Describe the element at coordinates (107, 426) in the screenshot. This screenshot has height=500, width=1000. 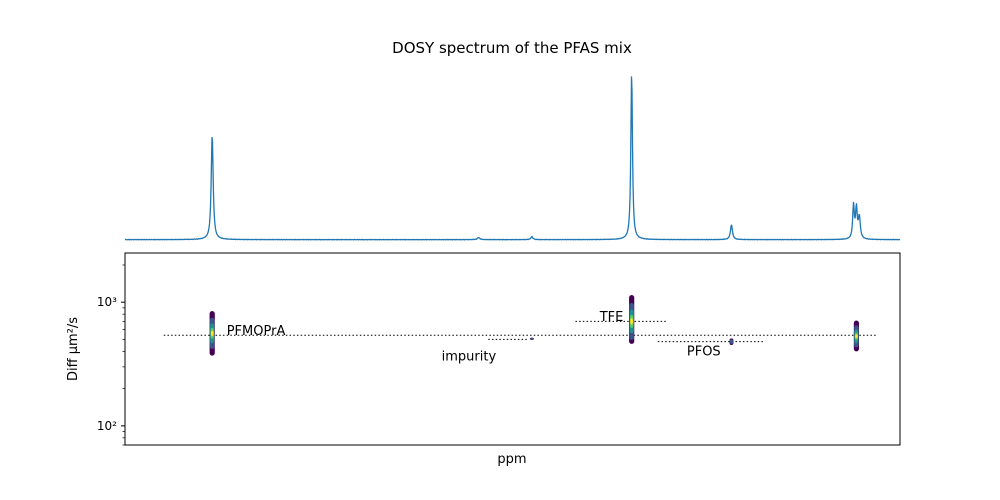
I see `y-tick-label: 10²` at that location.